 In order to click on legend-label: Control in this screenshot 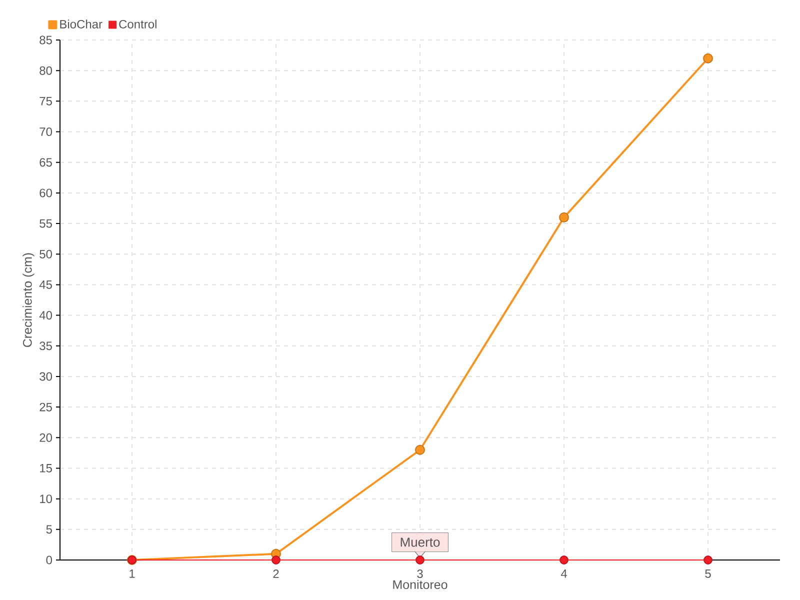, I will do `click(137, 24)`.